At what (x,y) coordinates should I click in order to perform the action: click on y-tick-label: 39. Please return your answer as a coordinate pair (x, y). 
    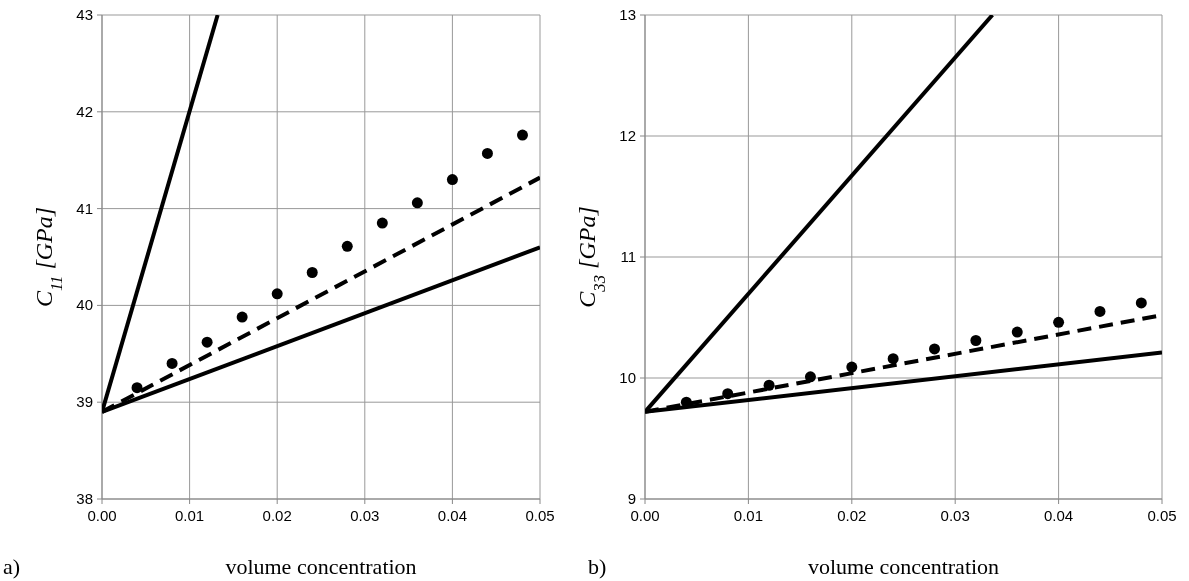
    Looking at the image, I should click on (84, 402).